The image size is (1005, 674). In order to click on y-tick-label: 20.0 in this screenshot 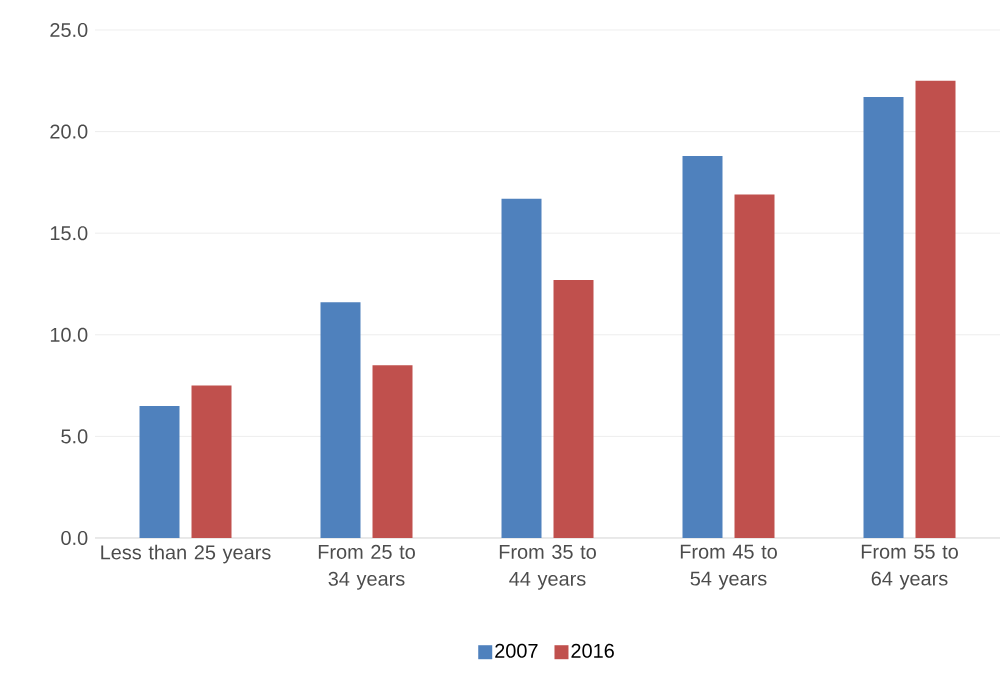, I will do `click(69, 131)`.